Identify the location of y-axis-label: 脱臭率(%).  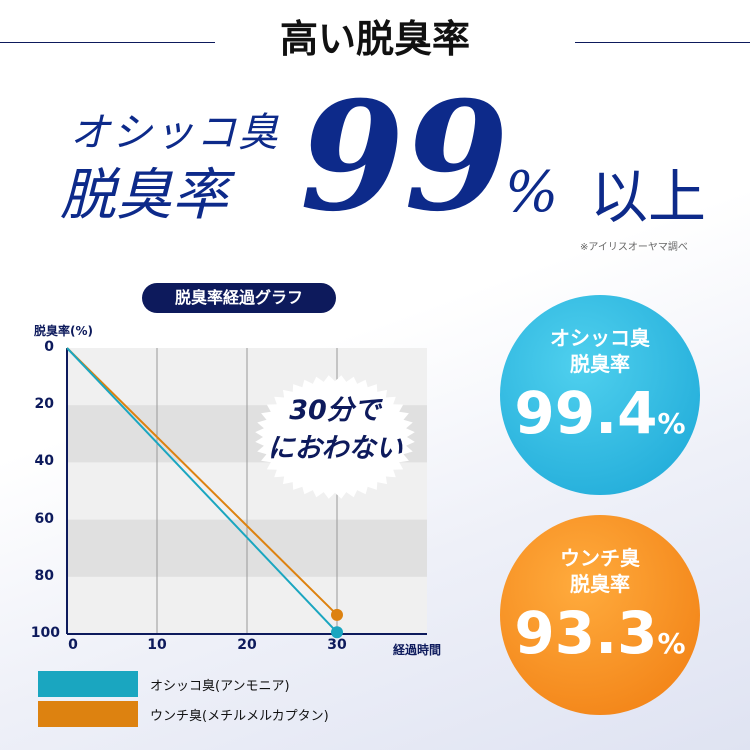
(63, 331).